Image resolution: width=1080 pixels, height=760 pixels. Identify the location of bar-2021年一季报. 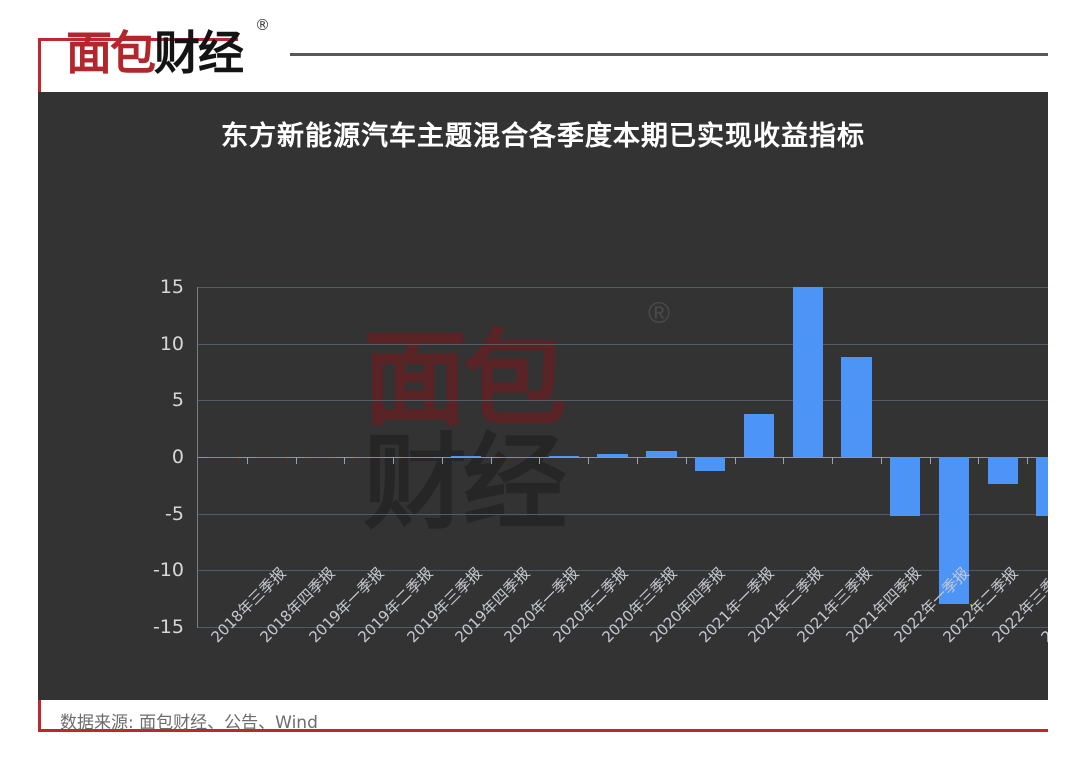
(710, 464).